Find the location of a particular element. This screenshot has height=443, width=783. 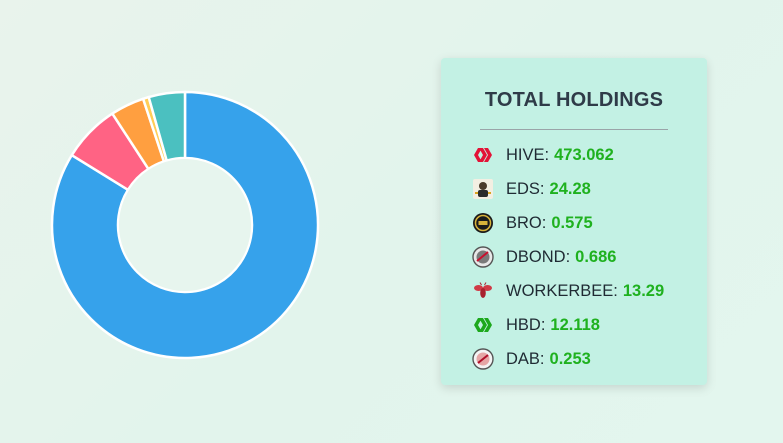

dab-token-icon is located at coordinates (483, 359).